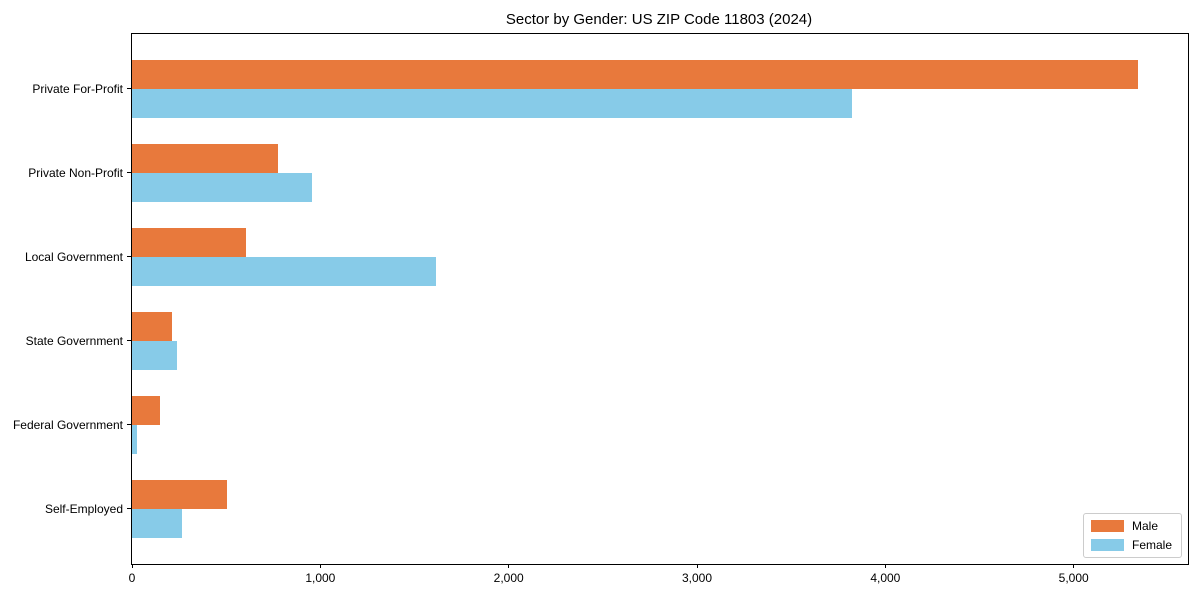 Image resolution: width=1200 pixels, height=600 pixels. Describe the element at coordinates (697, 578) in the screenshot. I see `x-tick-label: 3,000` at that location.